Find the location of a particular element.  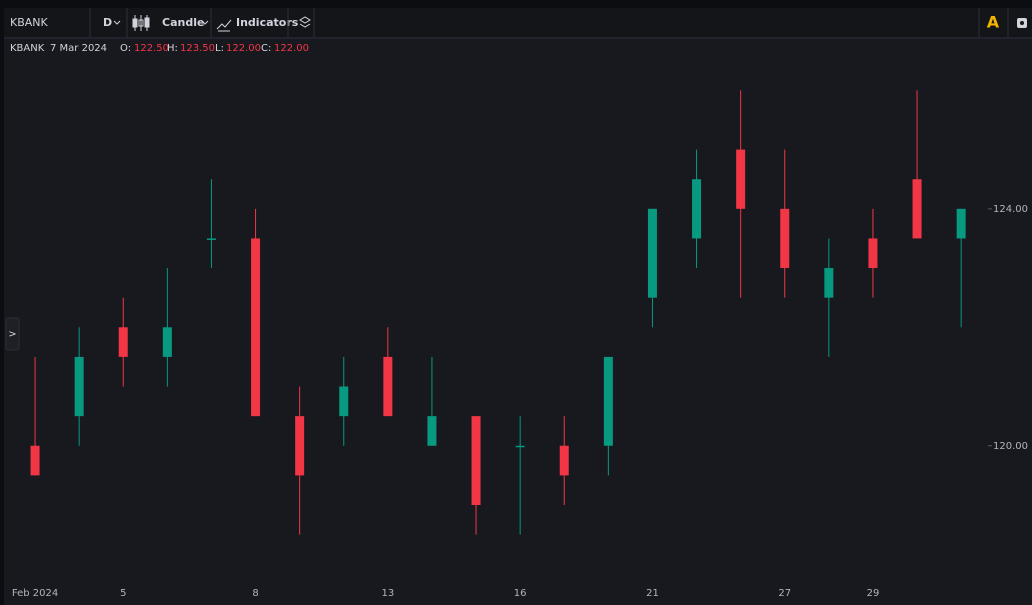

sidebar-toggle is located at coordinates (12, 334).